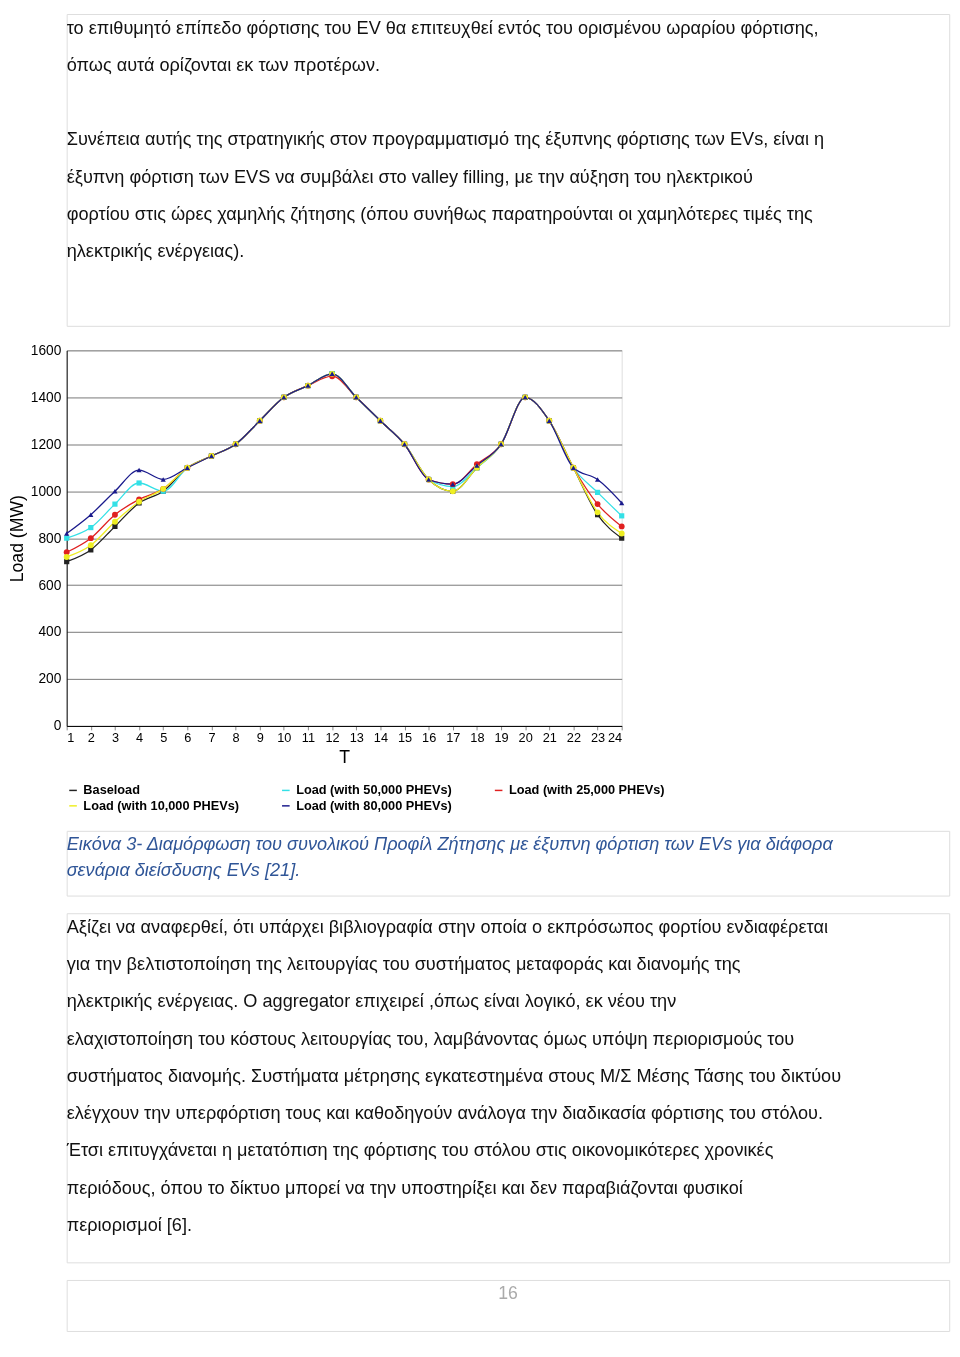 The height and width of the screenshot is (1357, 960). What do you see at coordinates (50, 538) in the screenshot?
I see `y-tick-label: 800` at bounding box center [50, 538].